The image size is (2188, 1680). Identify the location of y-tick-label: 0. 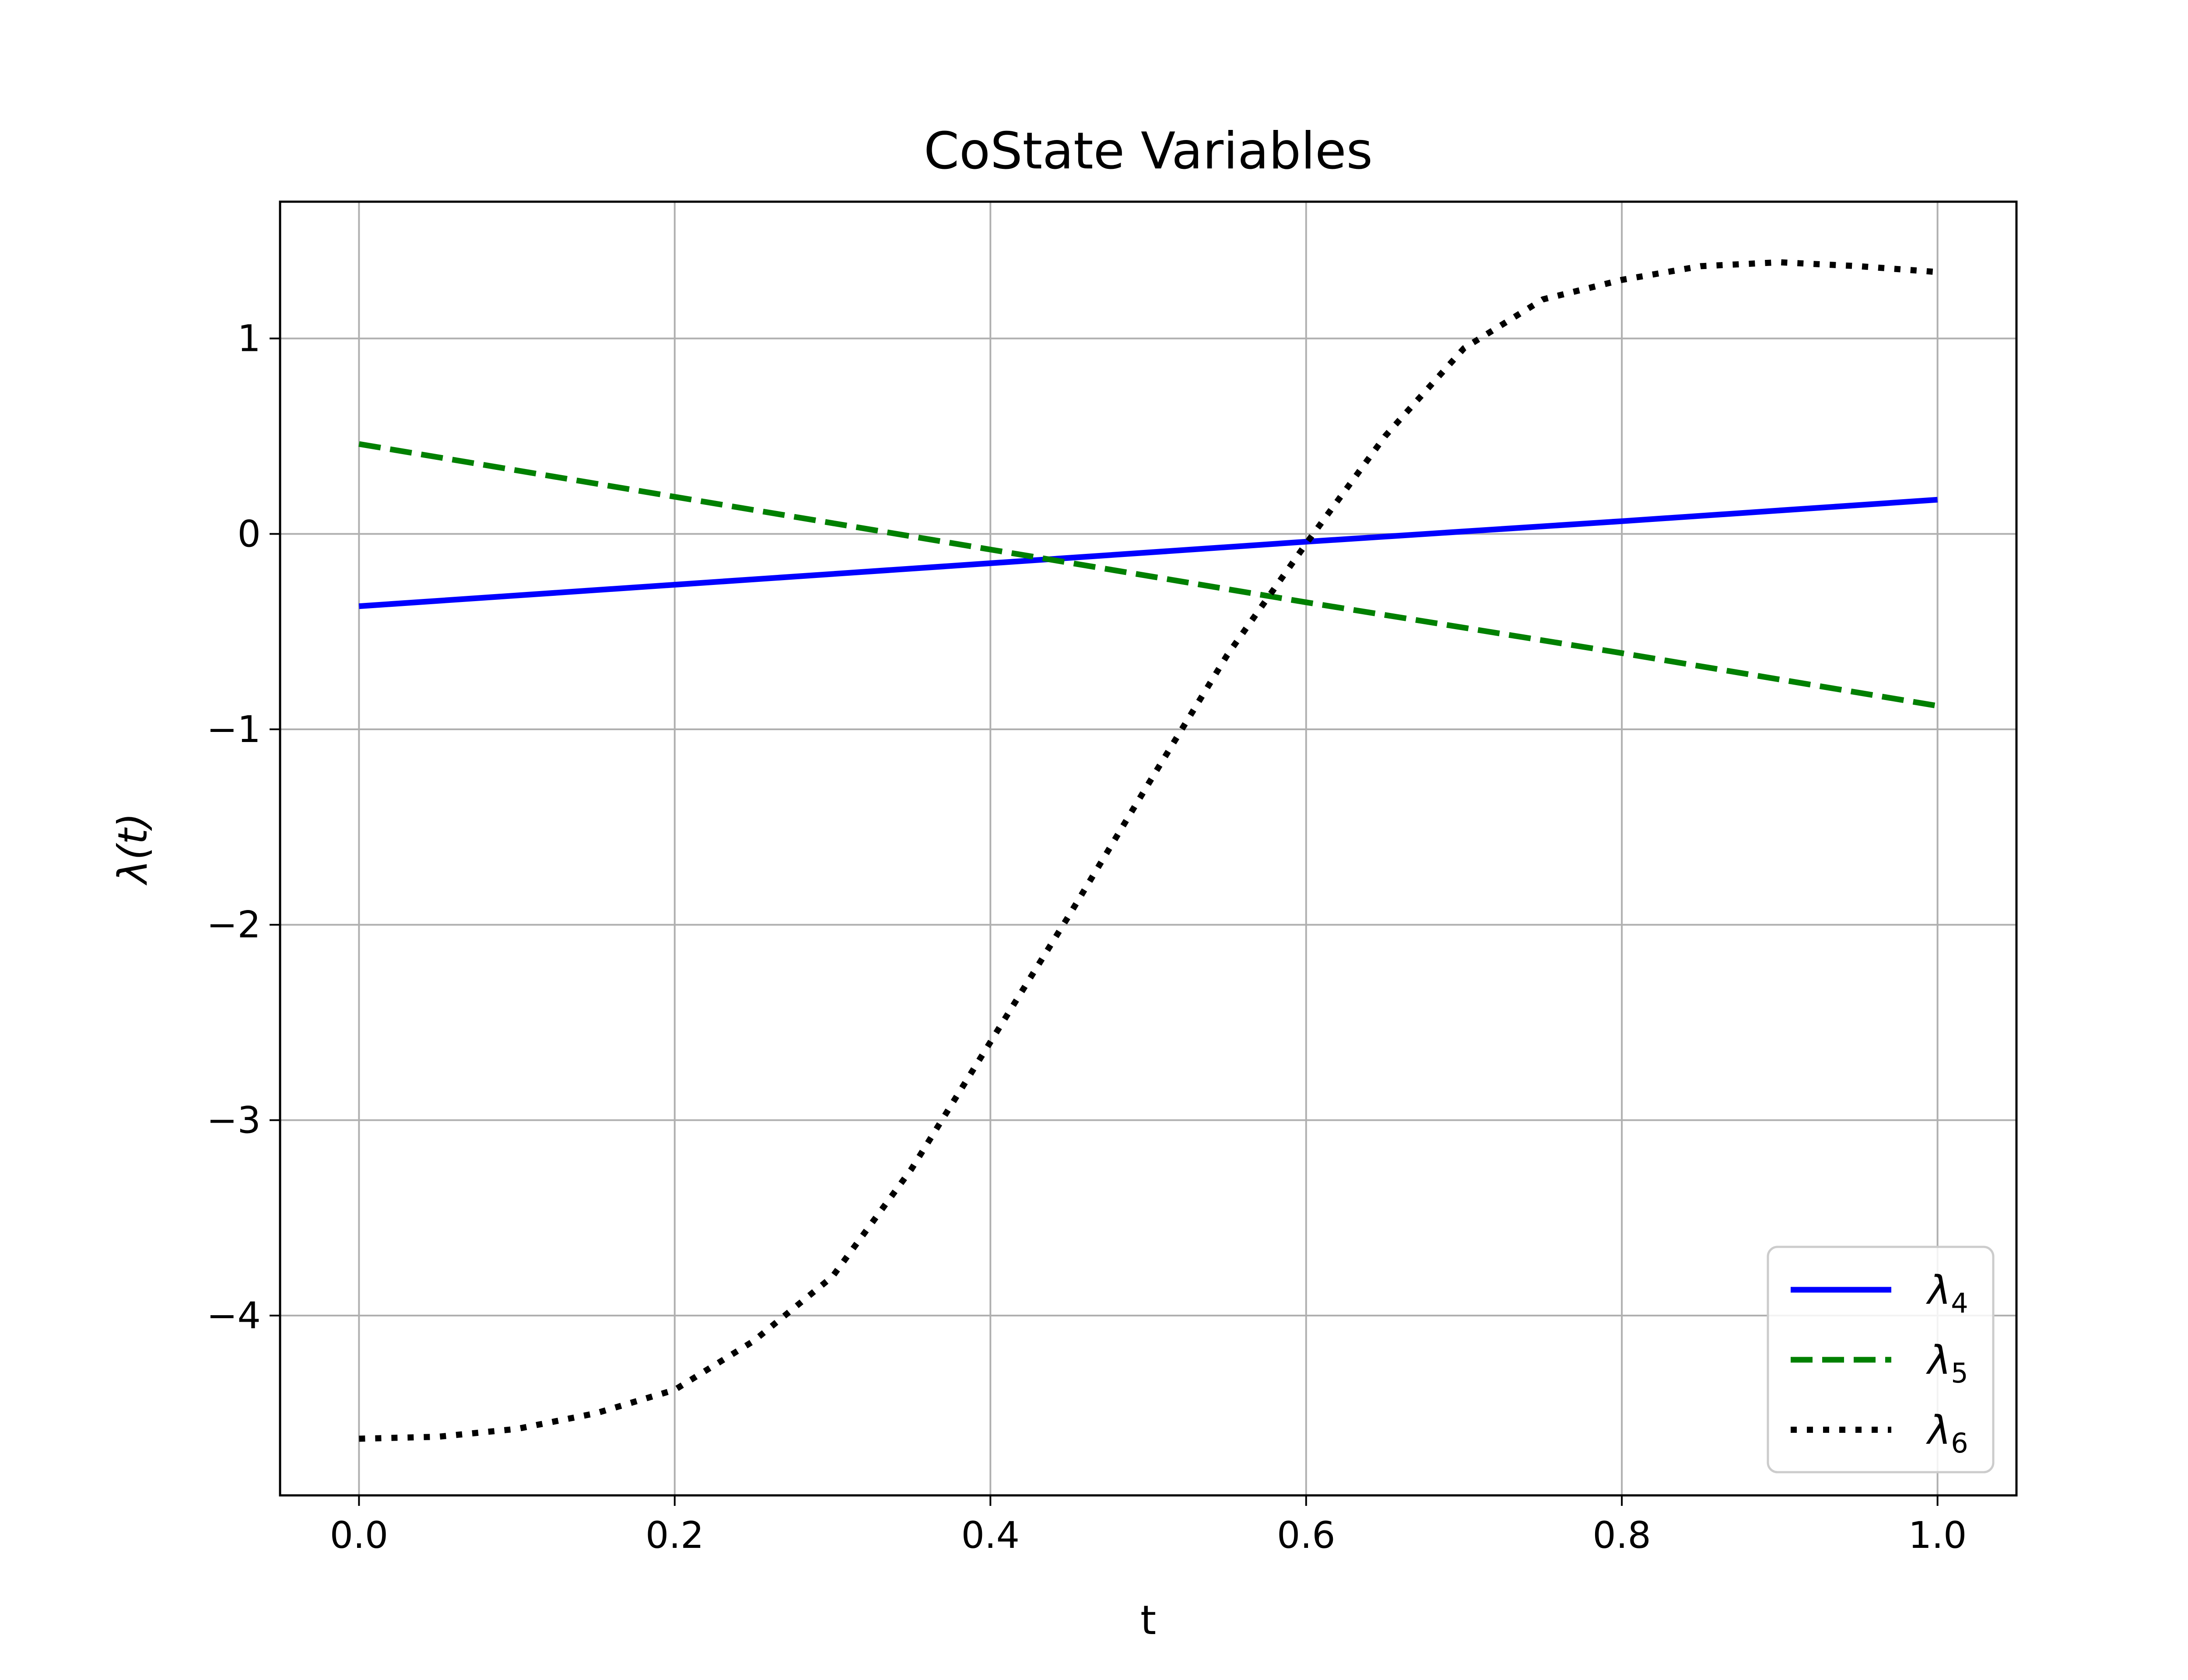
(249, 533).